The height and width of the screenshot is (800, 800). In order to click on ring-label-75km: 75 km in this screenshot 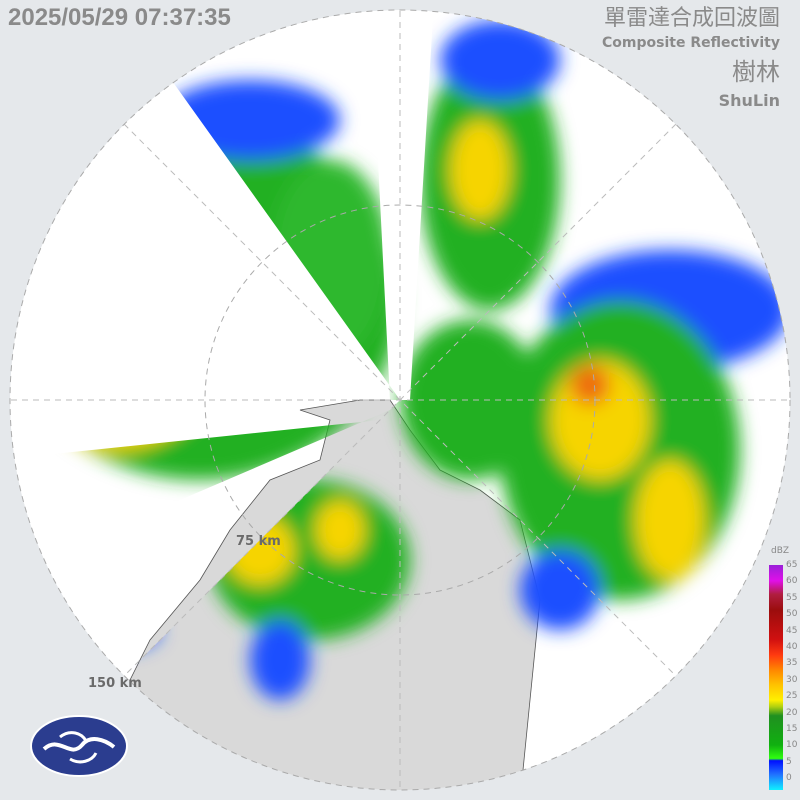, I will do `click(258, 541)`.